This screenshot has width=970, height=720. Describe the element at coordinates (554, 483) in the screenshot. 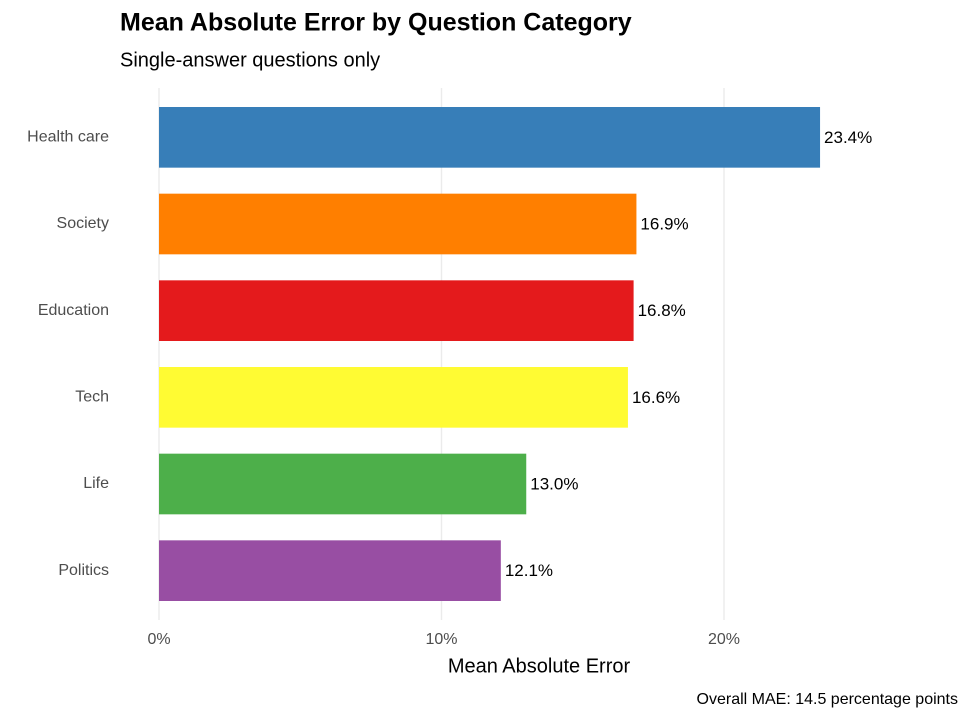

I see `value-label: 13.0%` at that location.